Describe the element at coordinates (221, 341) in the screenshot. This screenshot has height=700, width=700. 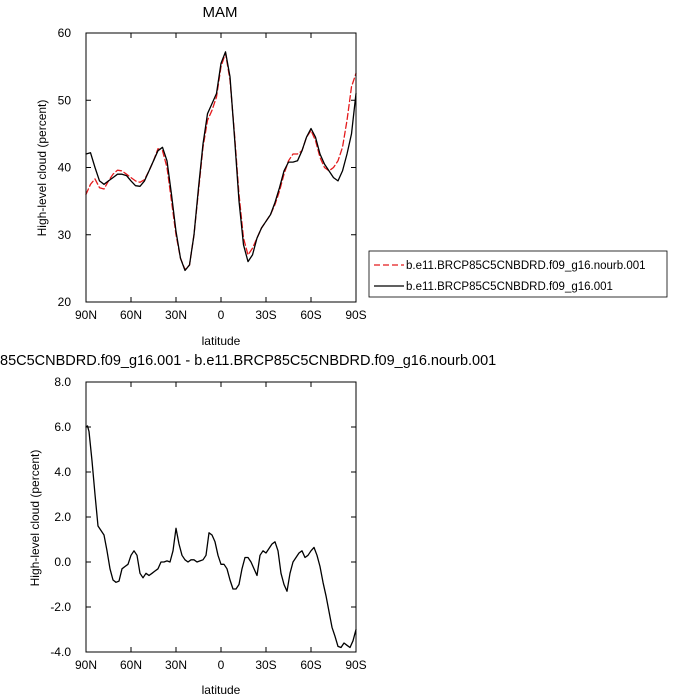
I see `top-chart-x-axis-label: latitude` at that location.